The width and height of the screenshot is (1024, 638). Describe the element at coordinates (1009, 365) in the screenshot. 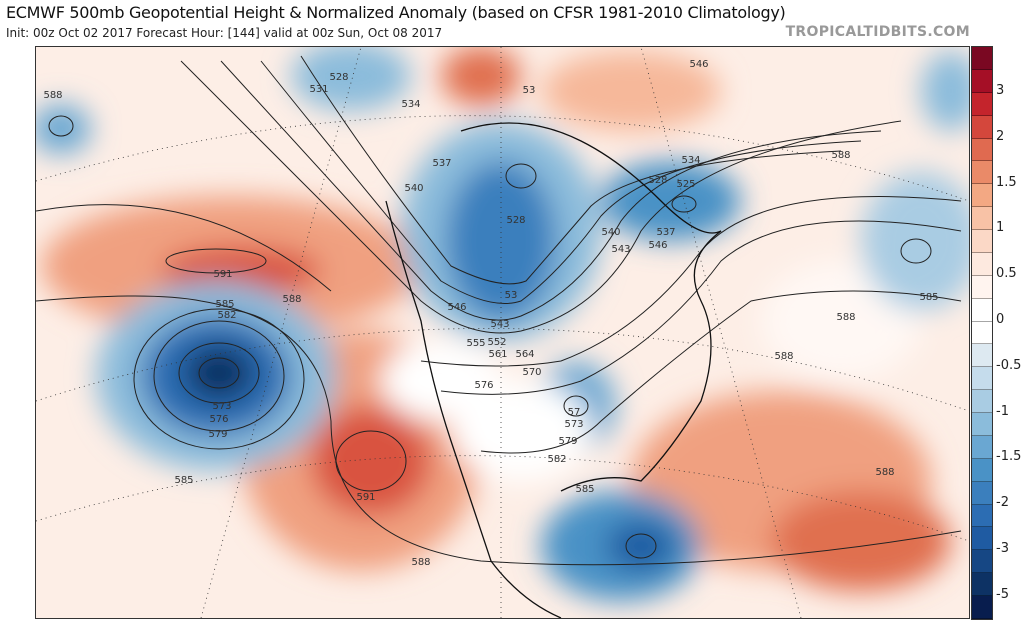

I see `colorbar-tick-label: -0.5` at that location.